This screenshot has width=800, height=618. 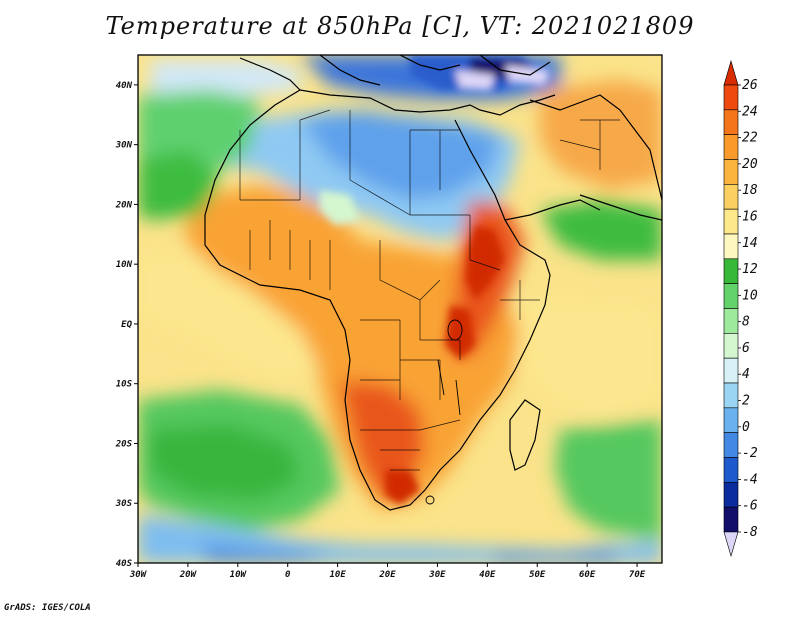 I want to click on lakes, so click(x=444, y=412).